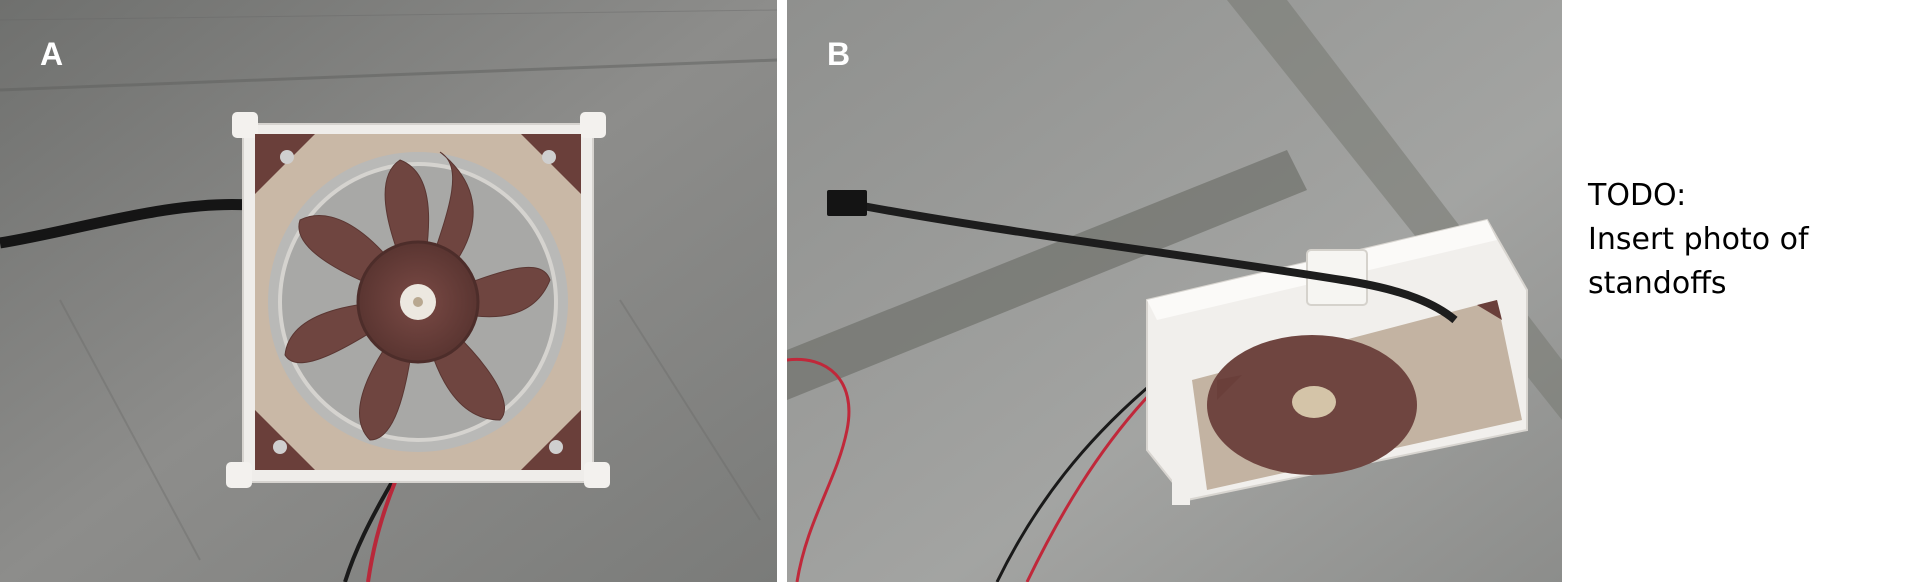  Describe the element at coordinates (1657, 283) in the screenshot. I see `todo-note-line: standoffs` at that location.